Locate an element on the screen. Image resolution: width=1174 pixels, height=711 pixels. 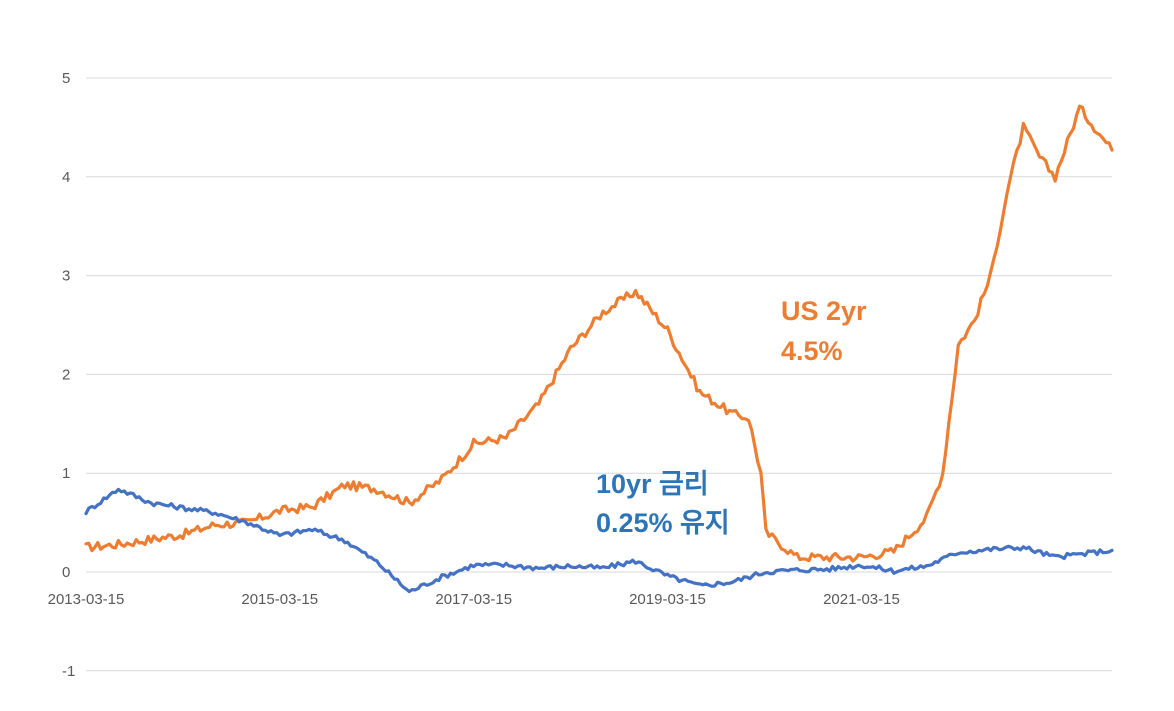
x-tick-label: 2021-03-15 is located at coordinates (861, 599).